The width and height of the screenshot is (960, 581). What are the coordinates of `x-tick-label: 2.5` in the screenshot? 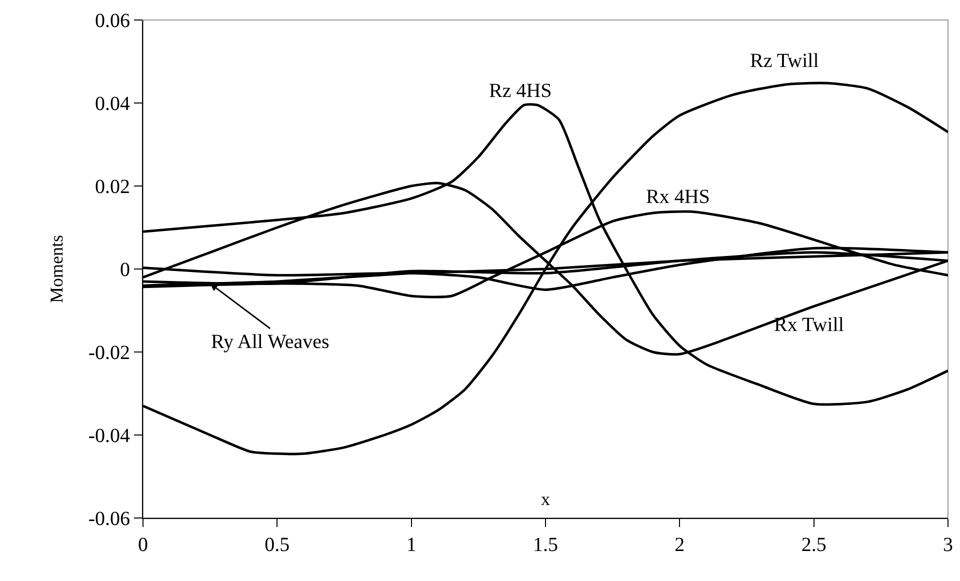 It's located at (813, 545).